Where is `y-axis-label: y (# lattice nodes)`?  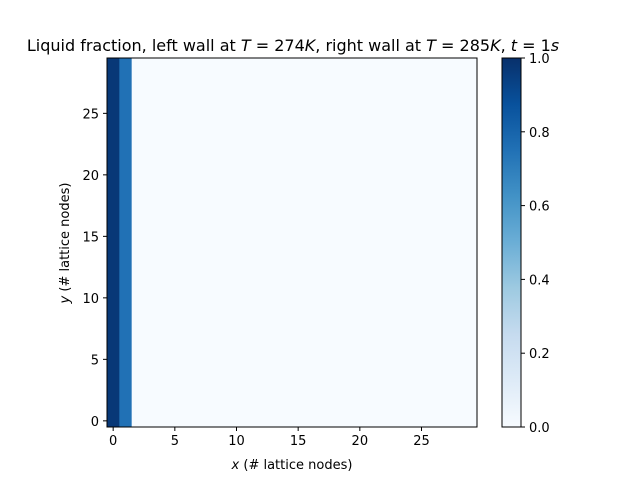 y-axis-label: y (# lattice nodes) is located at coordinates (65, 244).